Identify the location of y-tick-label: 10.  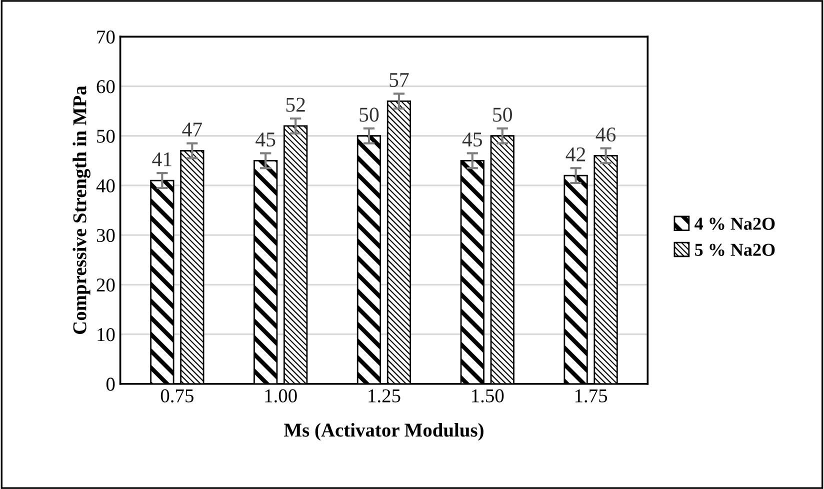
(106, 335).